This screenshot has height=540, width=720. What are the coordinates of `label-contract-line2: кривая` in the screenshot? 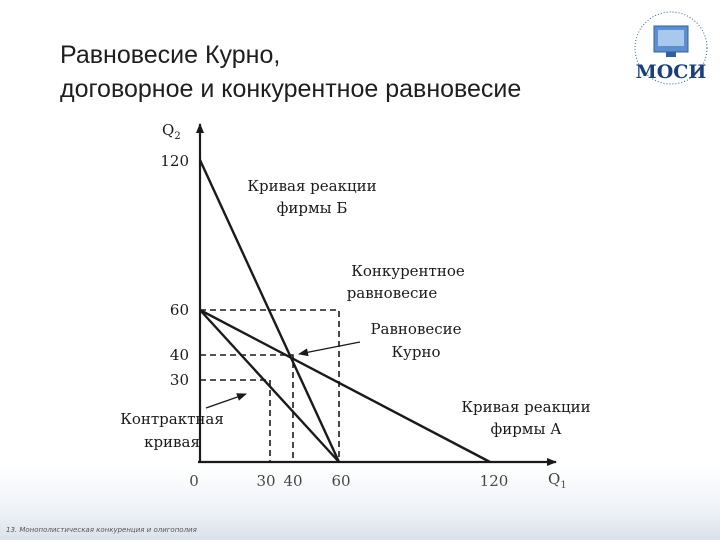 It's located at (172, 442).